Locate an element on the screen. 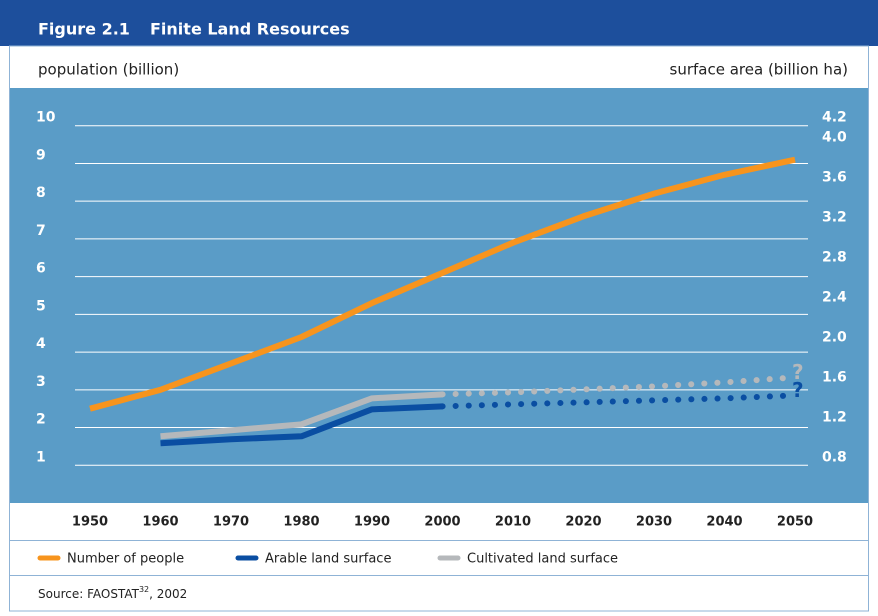 This screenshot has width=878, height=616. y2-tick-label: 1.6 is located at coordinates (834, 377).